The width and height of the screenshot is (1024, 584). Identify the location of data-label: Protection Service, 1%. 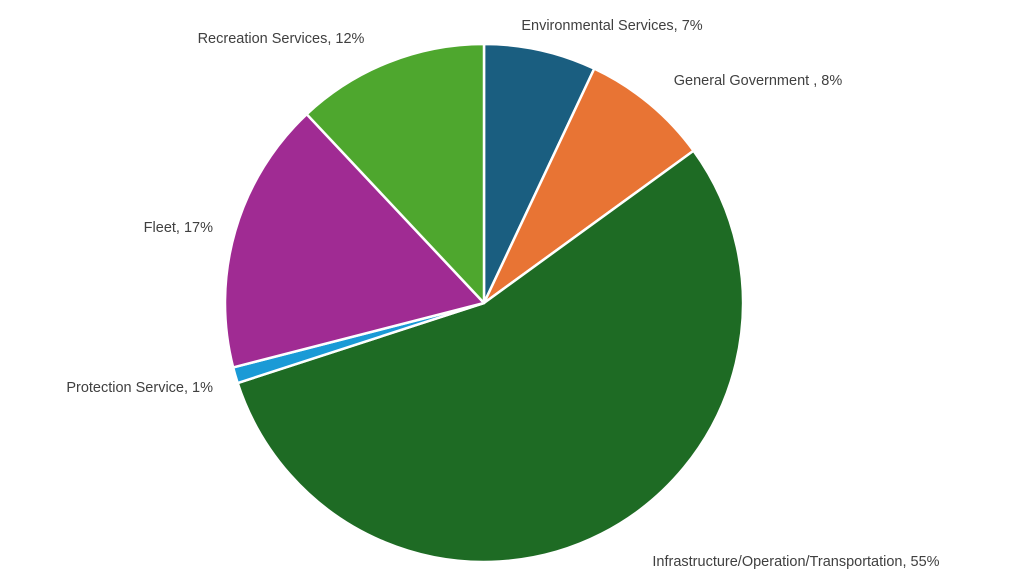
(139, 388).